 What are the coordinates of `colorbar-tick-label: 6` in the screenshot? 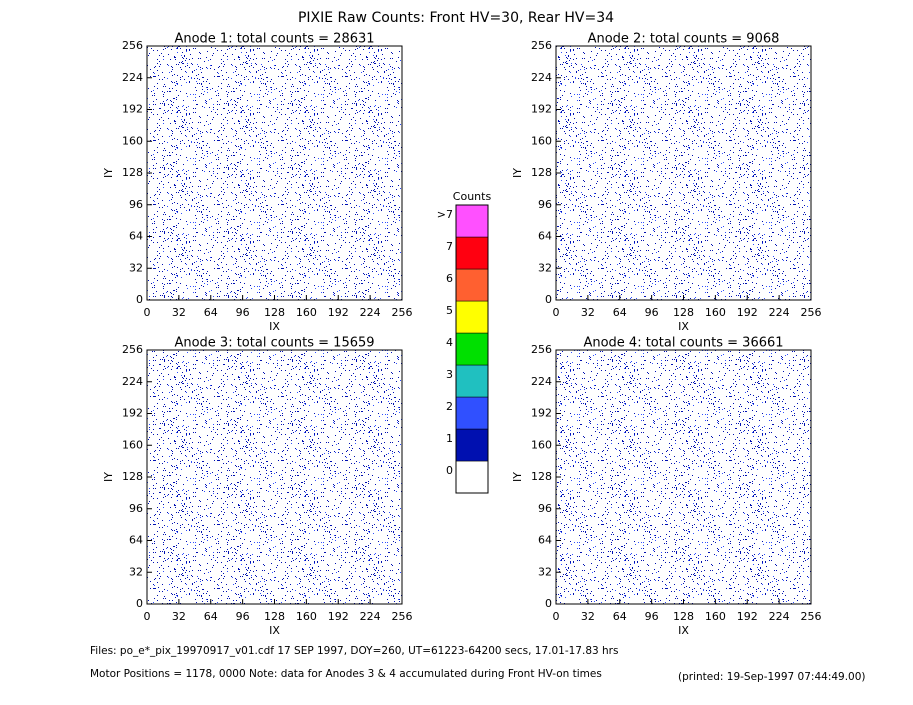 It's located at (449, 278).